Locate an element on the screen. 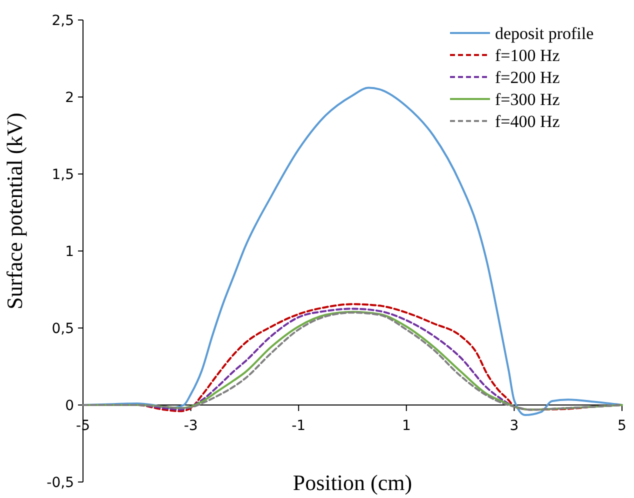  y-tick-label: 2 is located at coordinates (69, 98).